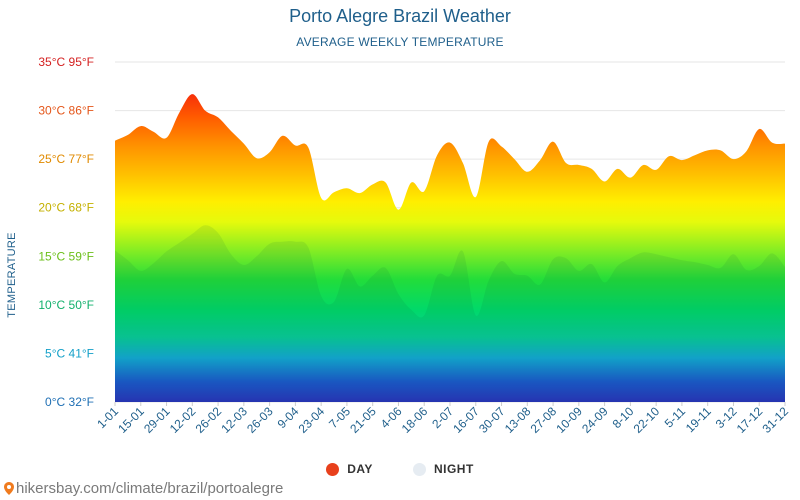  Describe the element at coordinates (209, 420) in the screenshot. I see `x-tick-label: 26-02` at that location.